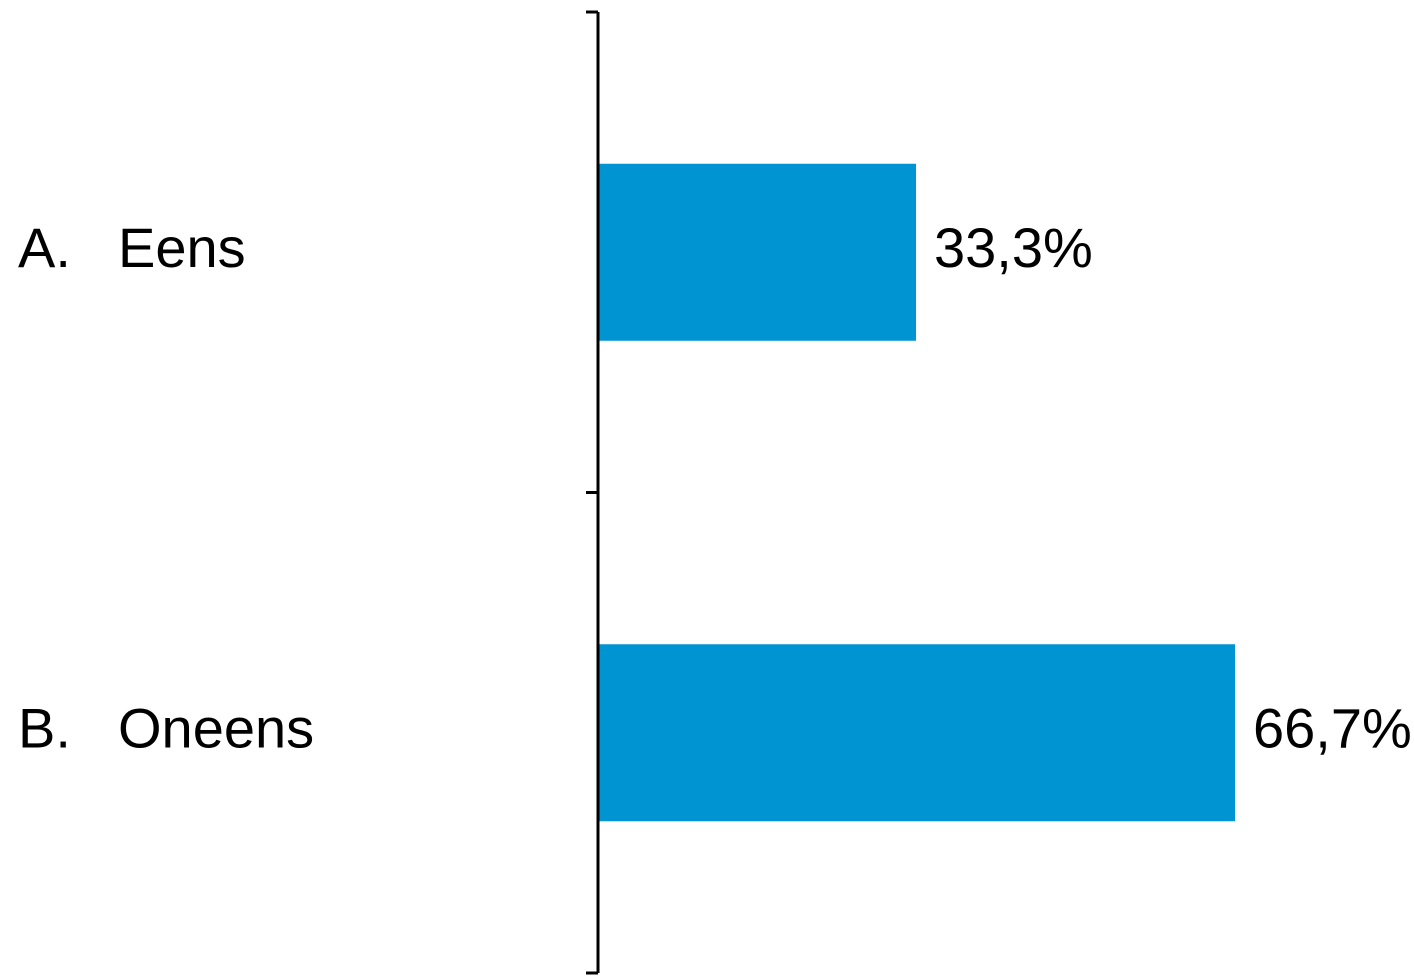  I want to click on value-label: 33,3%, so click(1013, 247).